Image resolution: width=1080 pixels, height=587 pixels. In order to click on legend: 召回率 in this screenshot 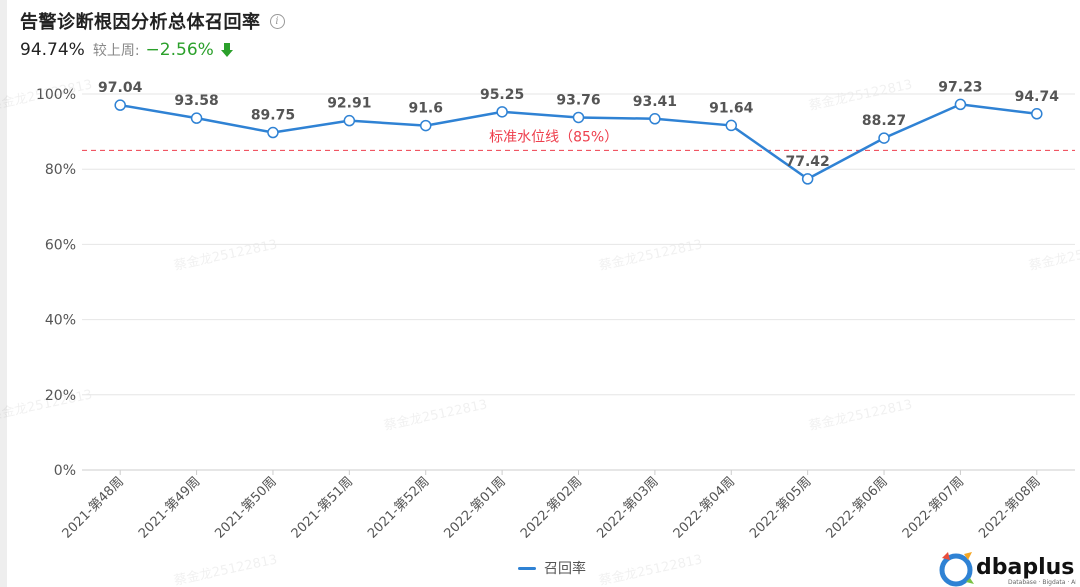, I will do `click(552, 568)`.